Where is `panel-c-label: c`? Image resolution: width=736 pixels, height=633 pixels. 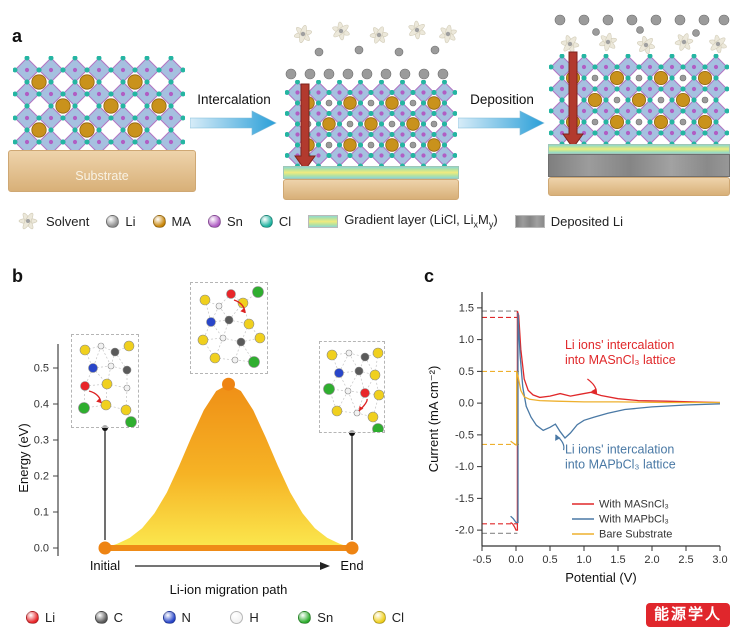
panel-c-label: c is located at coordinates (429, 276).